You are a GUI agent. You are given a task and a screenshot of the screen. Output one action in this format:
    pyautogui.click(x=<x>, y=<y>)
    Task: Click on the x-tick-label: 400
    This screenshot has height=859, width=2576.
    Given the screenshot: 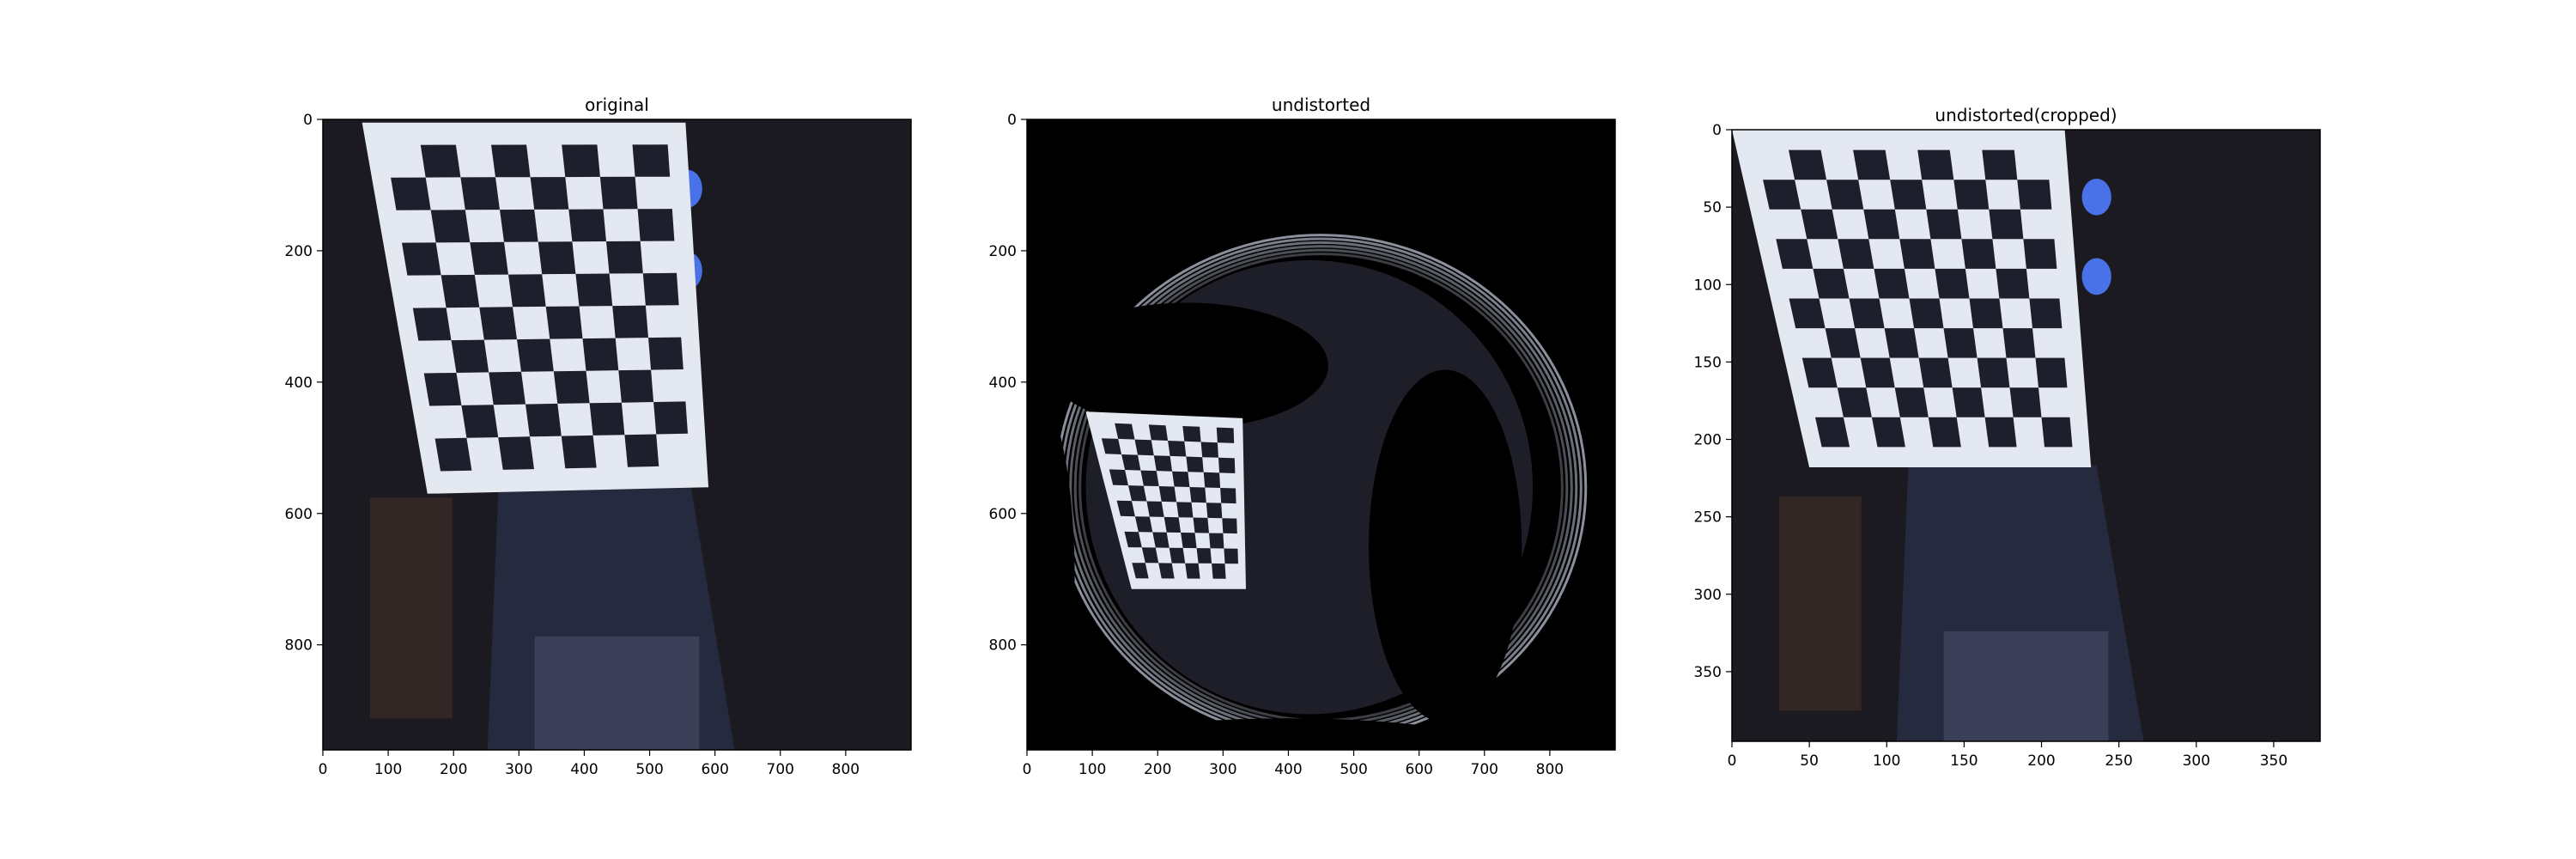 What is the action you would take?
    pyautogui.click(x=1288, y=770)
    